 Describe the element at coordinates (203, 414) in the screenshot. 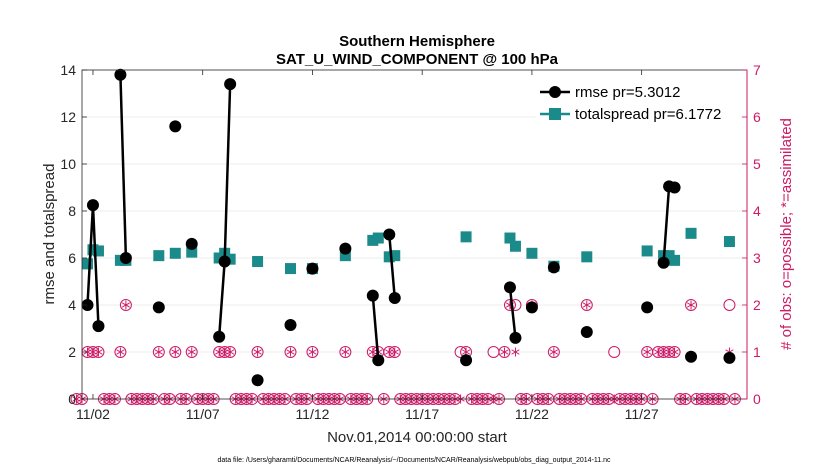

I see `x-tick-label: 11/07` at that location.